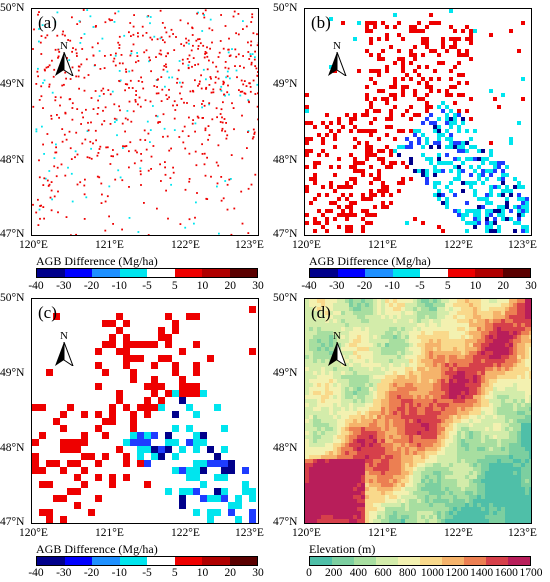  I want to click on lon-tick: 120°E, so click(306, 245).